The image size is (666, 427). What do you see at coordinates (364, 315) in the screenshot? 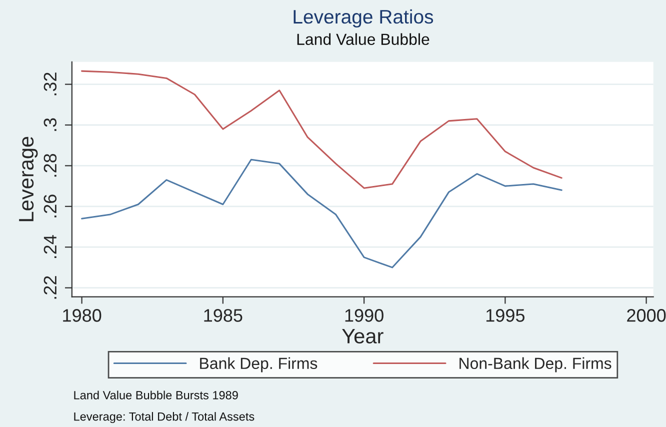
I see `x-tick-label: 1990` at bounding box center [364, 315].